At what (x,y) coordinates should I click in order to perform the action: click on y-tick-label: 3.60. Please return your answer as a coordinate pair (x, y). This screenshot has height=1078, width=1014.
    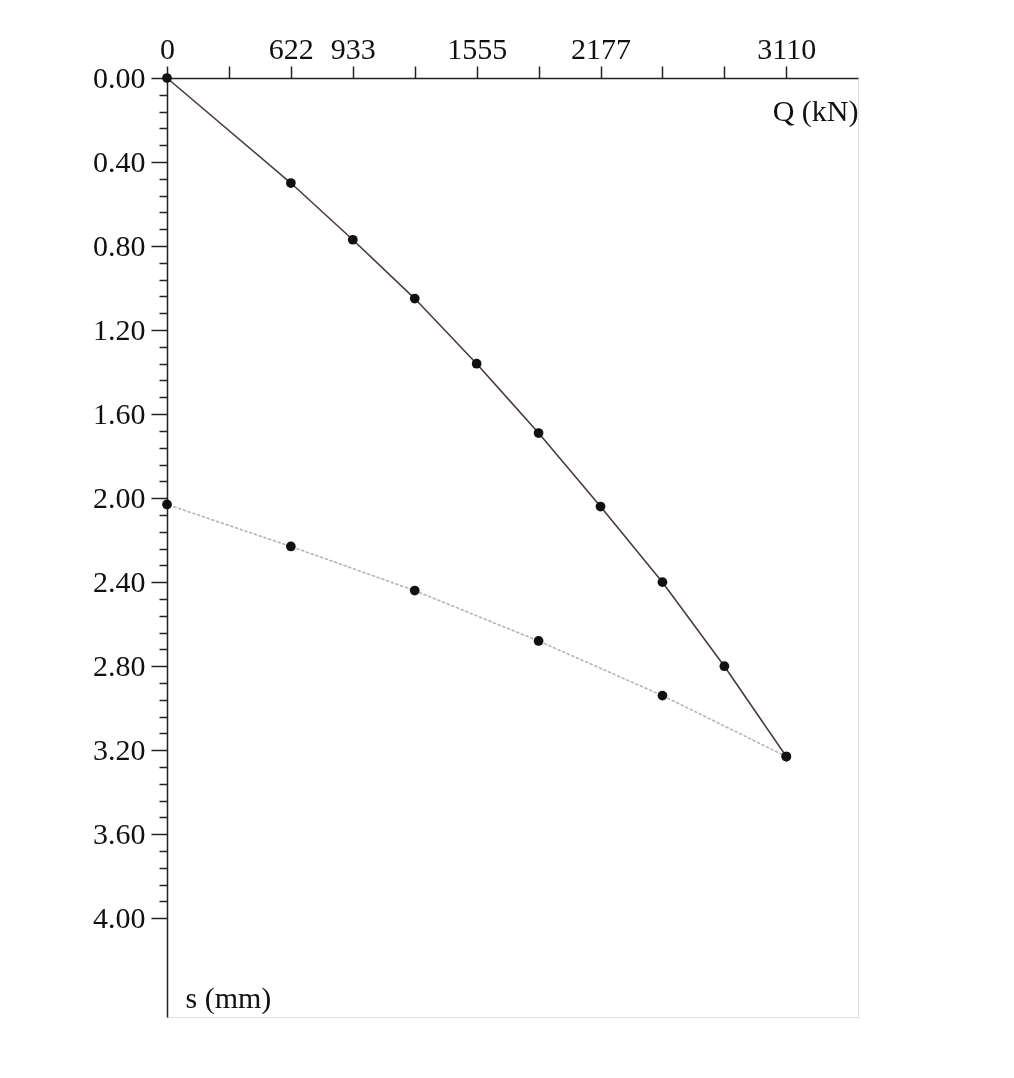
    Looking at the image, I should click on (119, 833).